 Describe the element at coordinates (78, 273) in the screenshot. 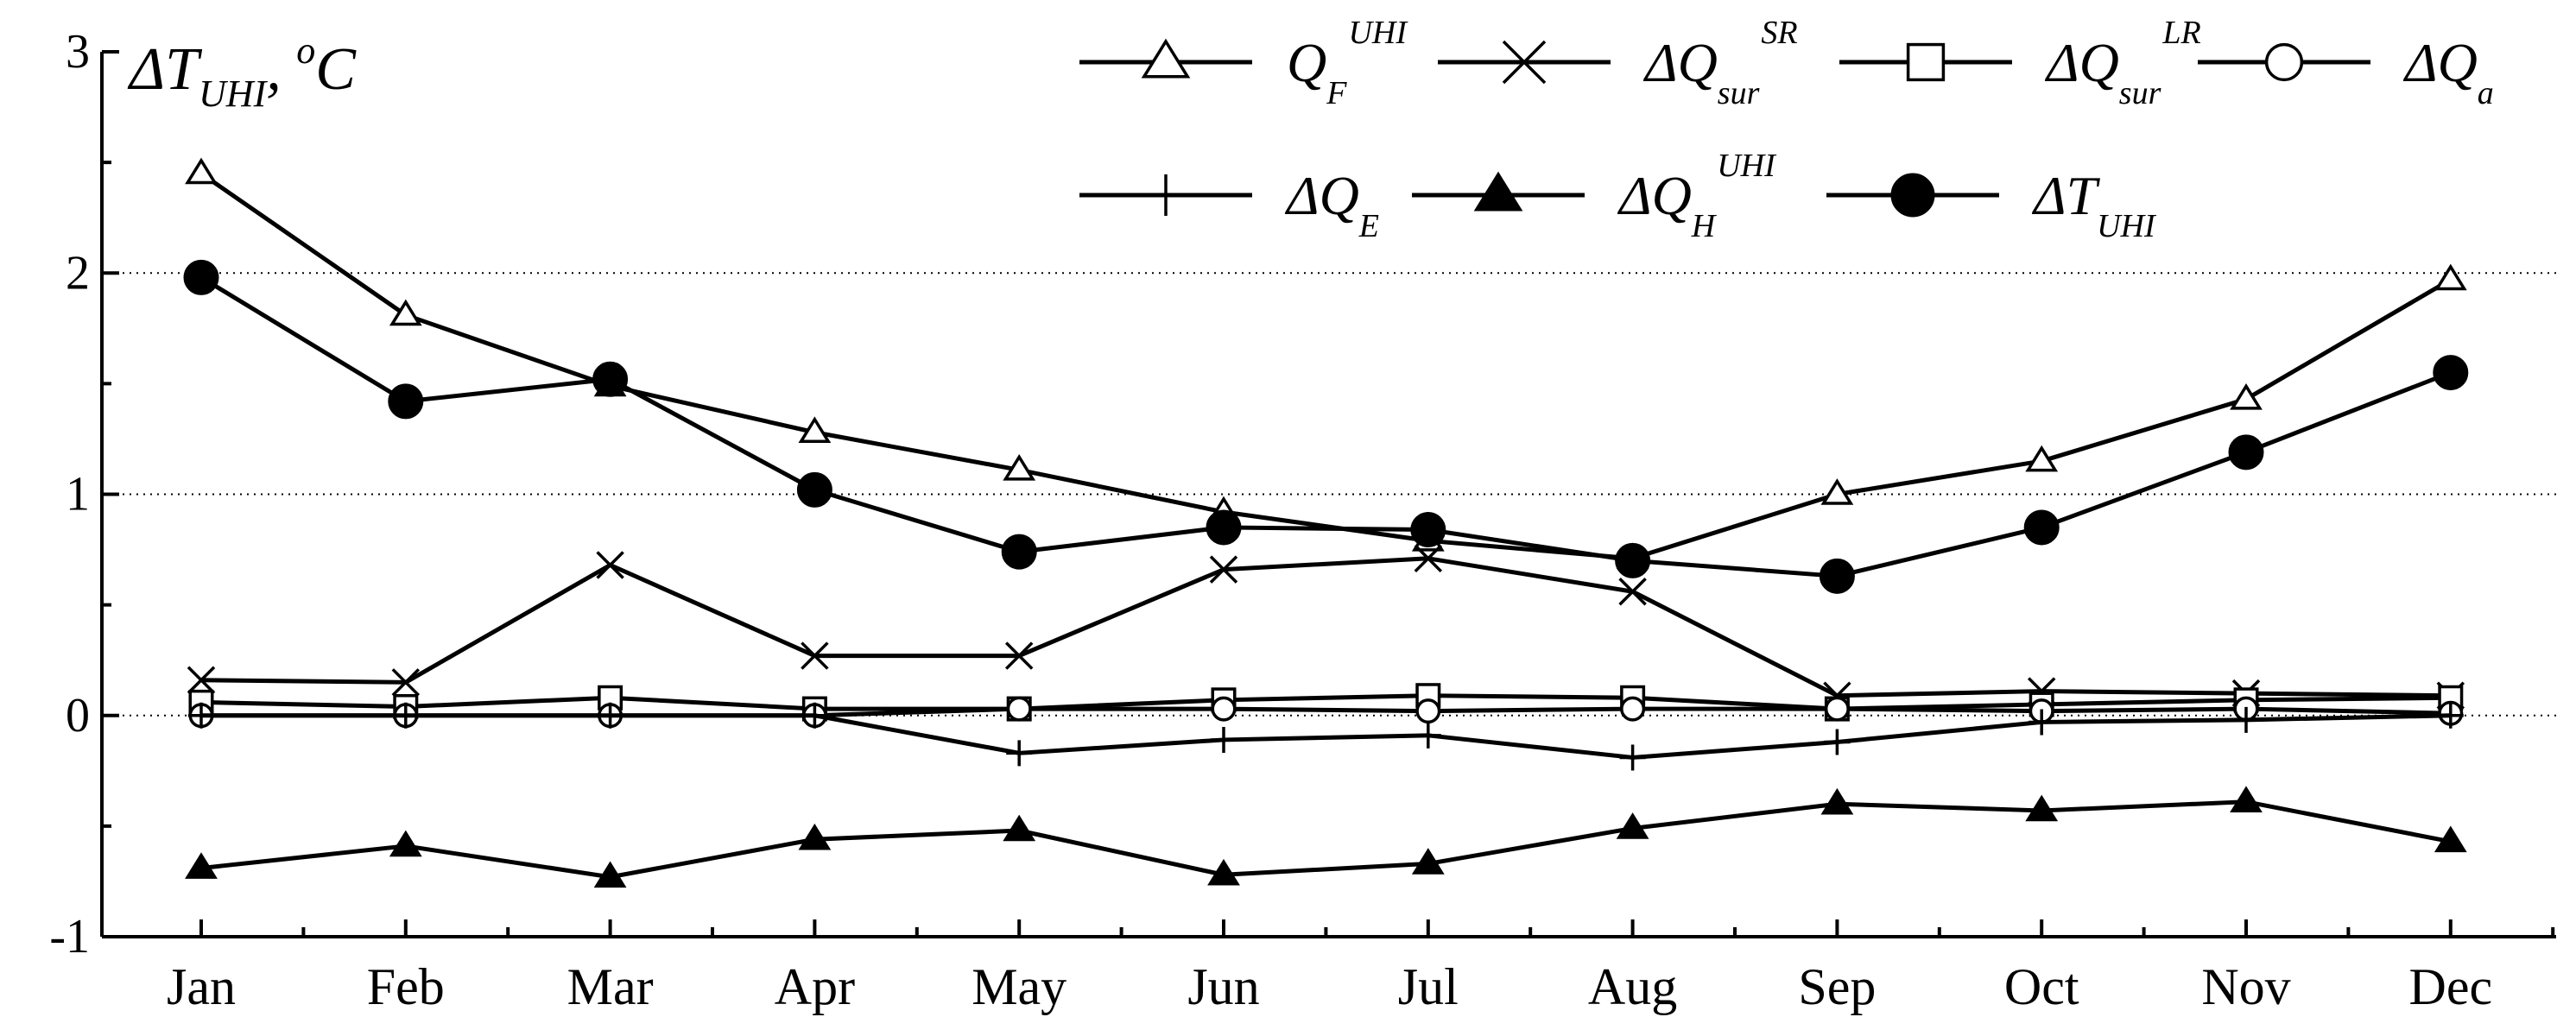

I see `y-tick-label: 2` at that location.